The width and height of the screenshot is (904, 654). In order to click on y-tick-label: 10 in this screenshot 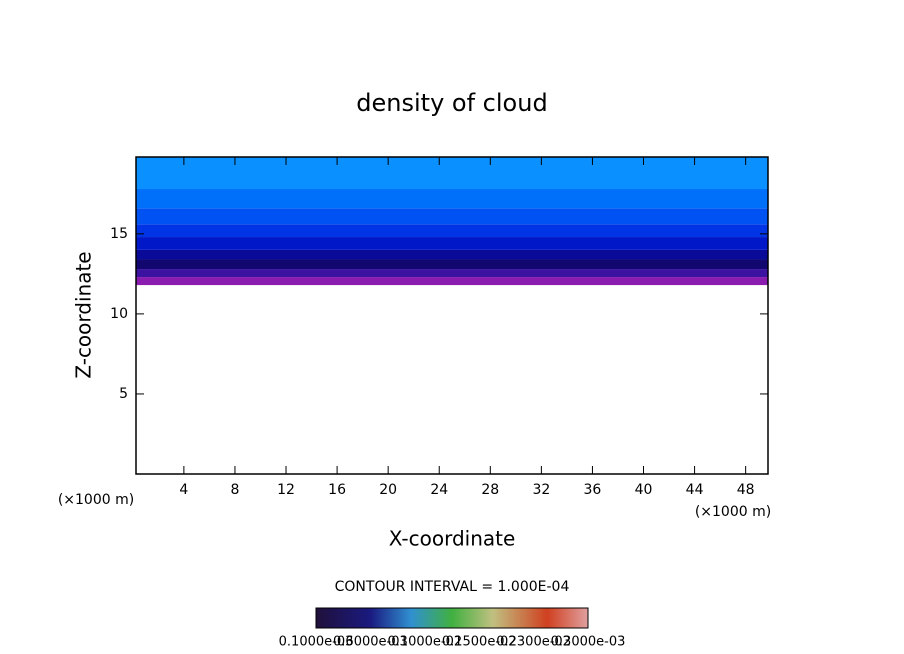, I will do `click(119, 314)`.